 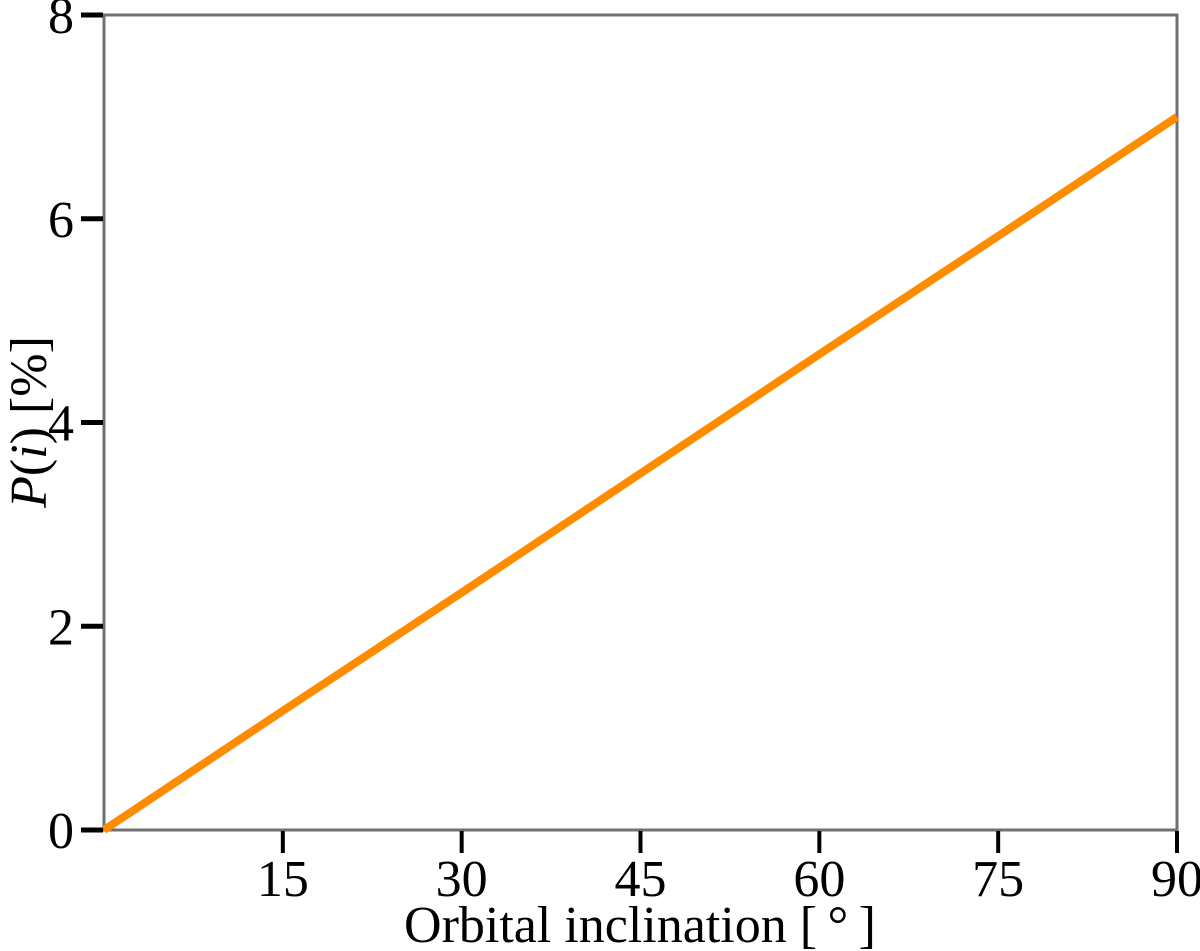 I want to click on y-tick-label: 0, so click(x=61, y=831).